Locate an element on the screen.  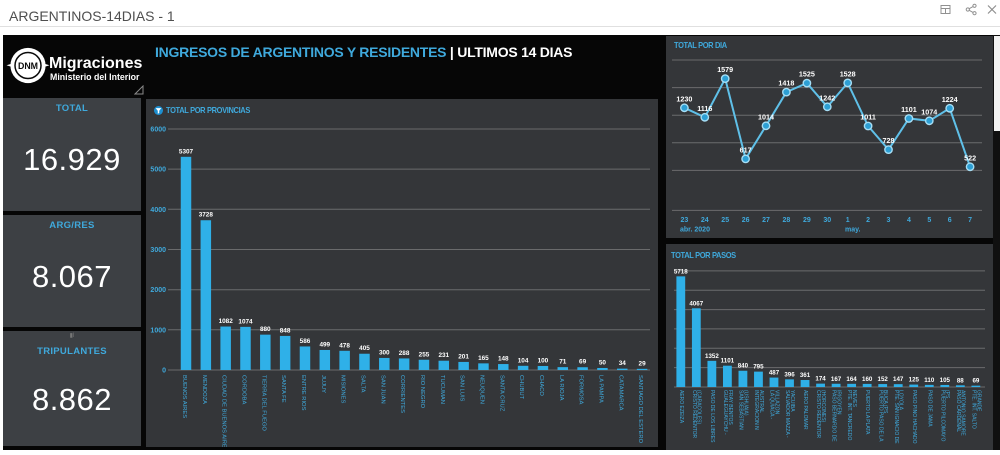
svg-text: 1579 is located at coordinates (725, 69).